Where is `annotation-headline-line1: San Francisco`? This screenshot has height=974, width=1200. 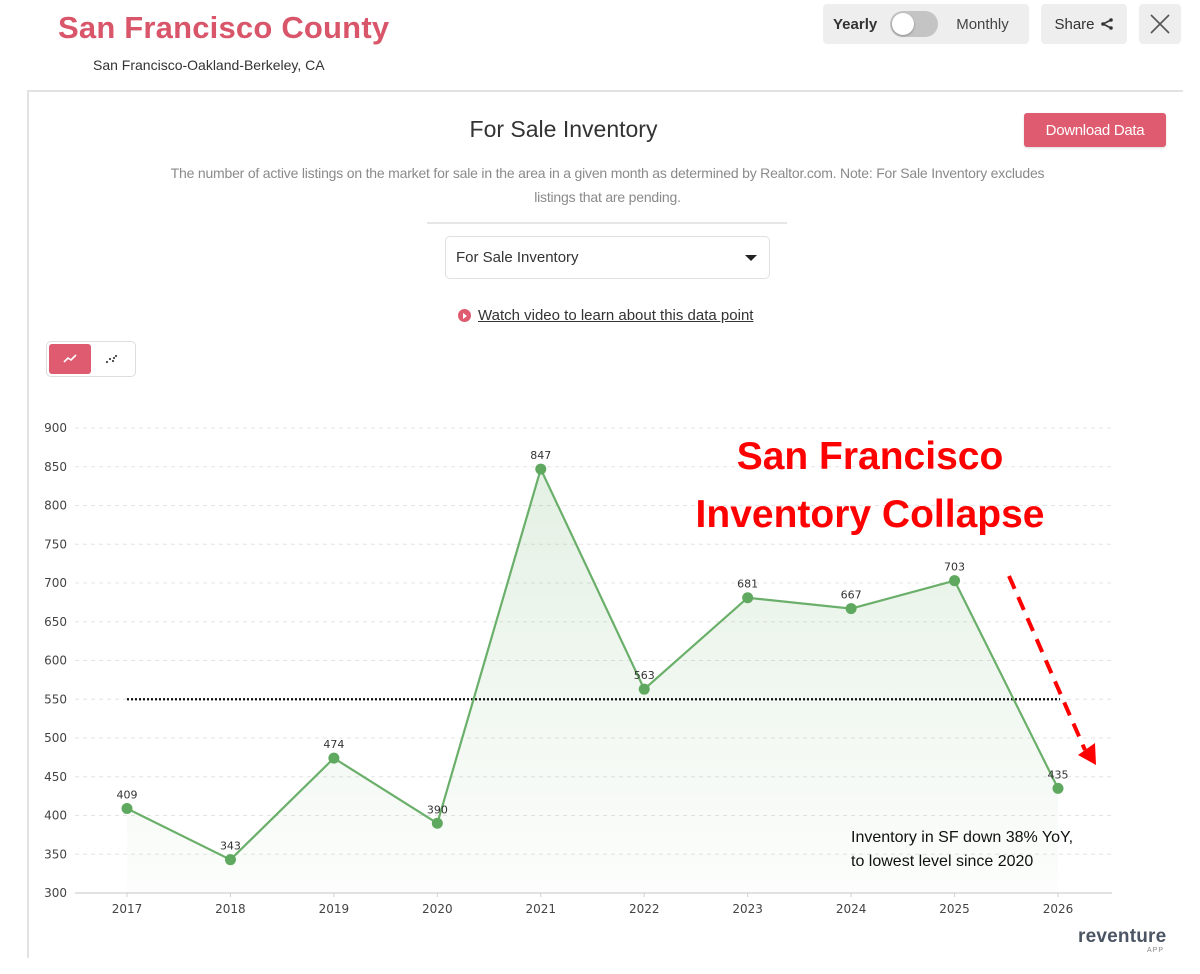 annotation-headline-line1: San Francisco is located at coordinates (870, 456).